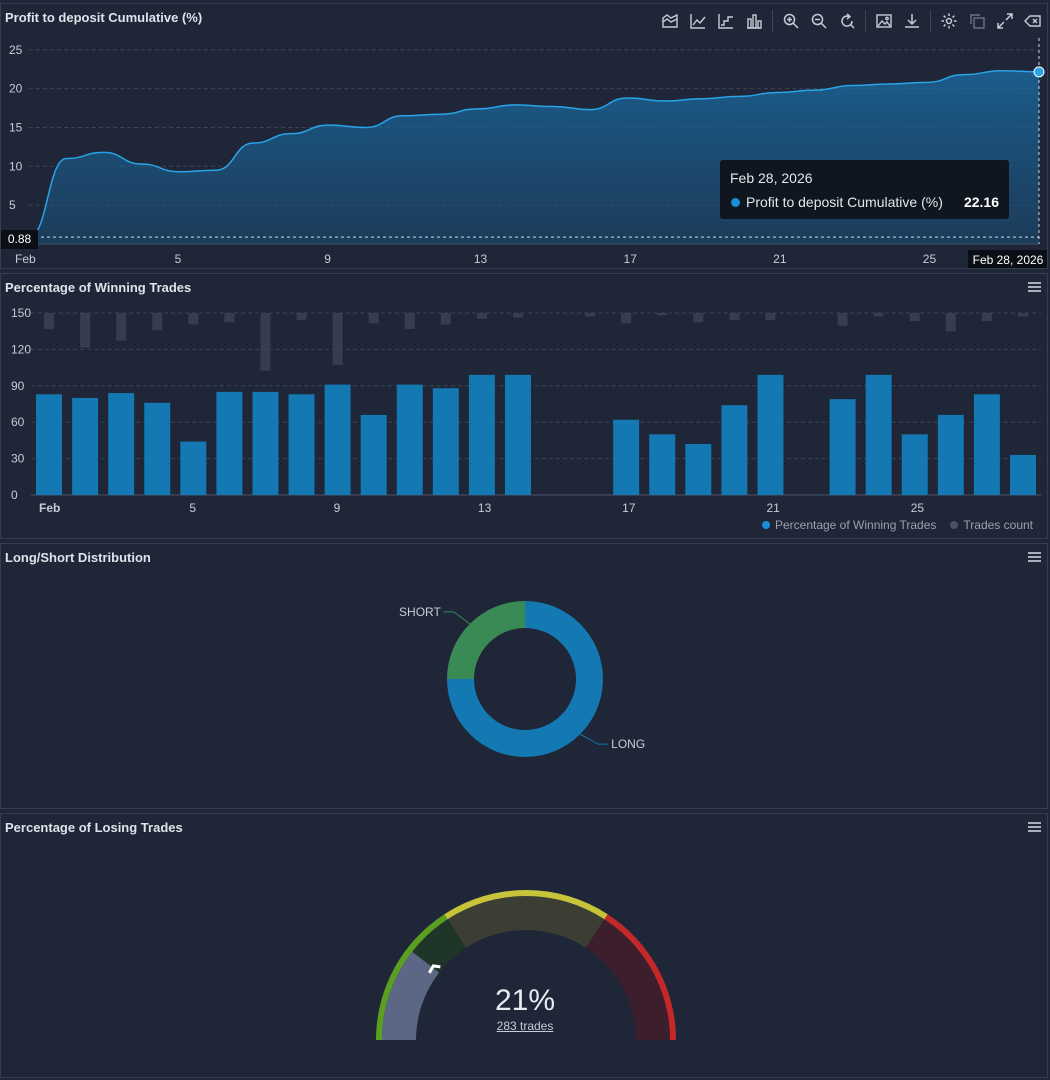 This screenshot has width=1050, height=1080. I want to click on legend-item-trades: Trades count, so click(991, 525).